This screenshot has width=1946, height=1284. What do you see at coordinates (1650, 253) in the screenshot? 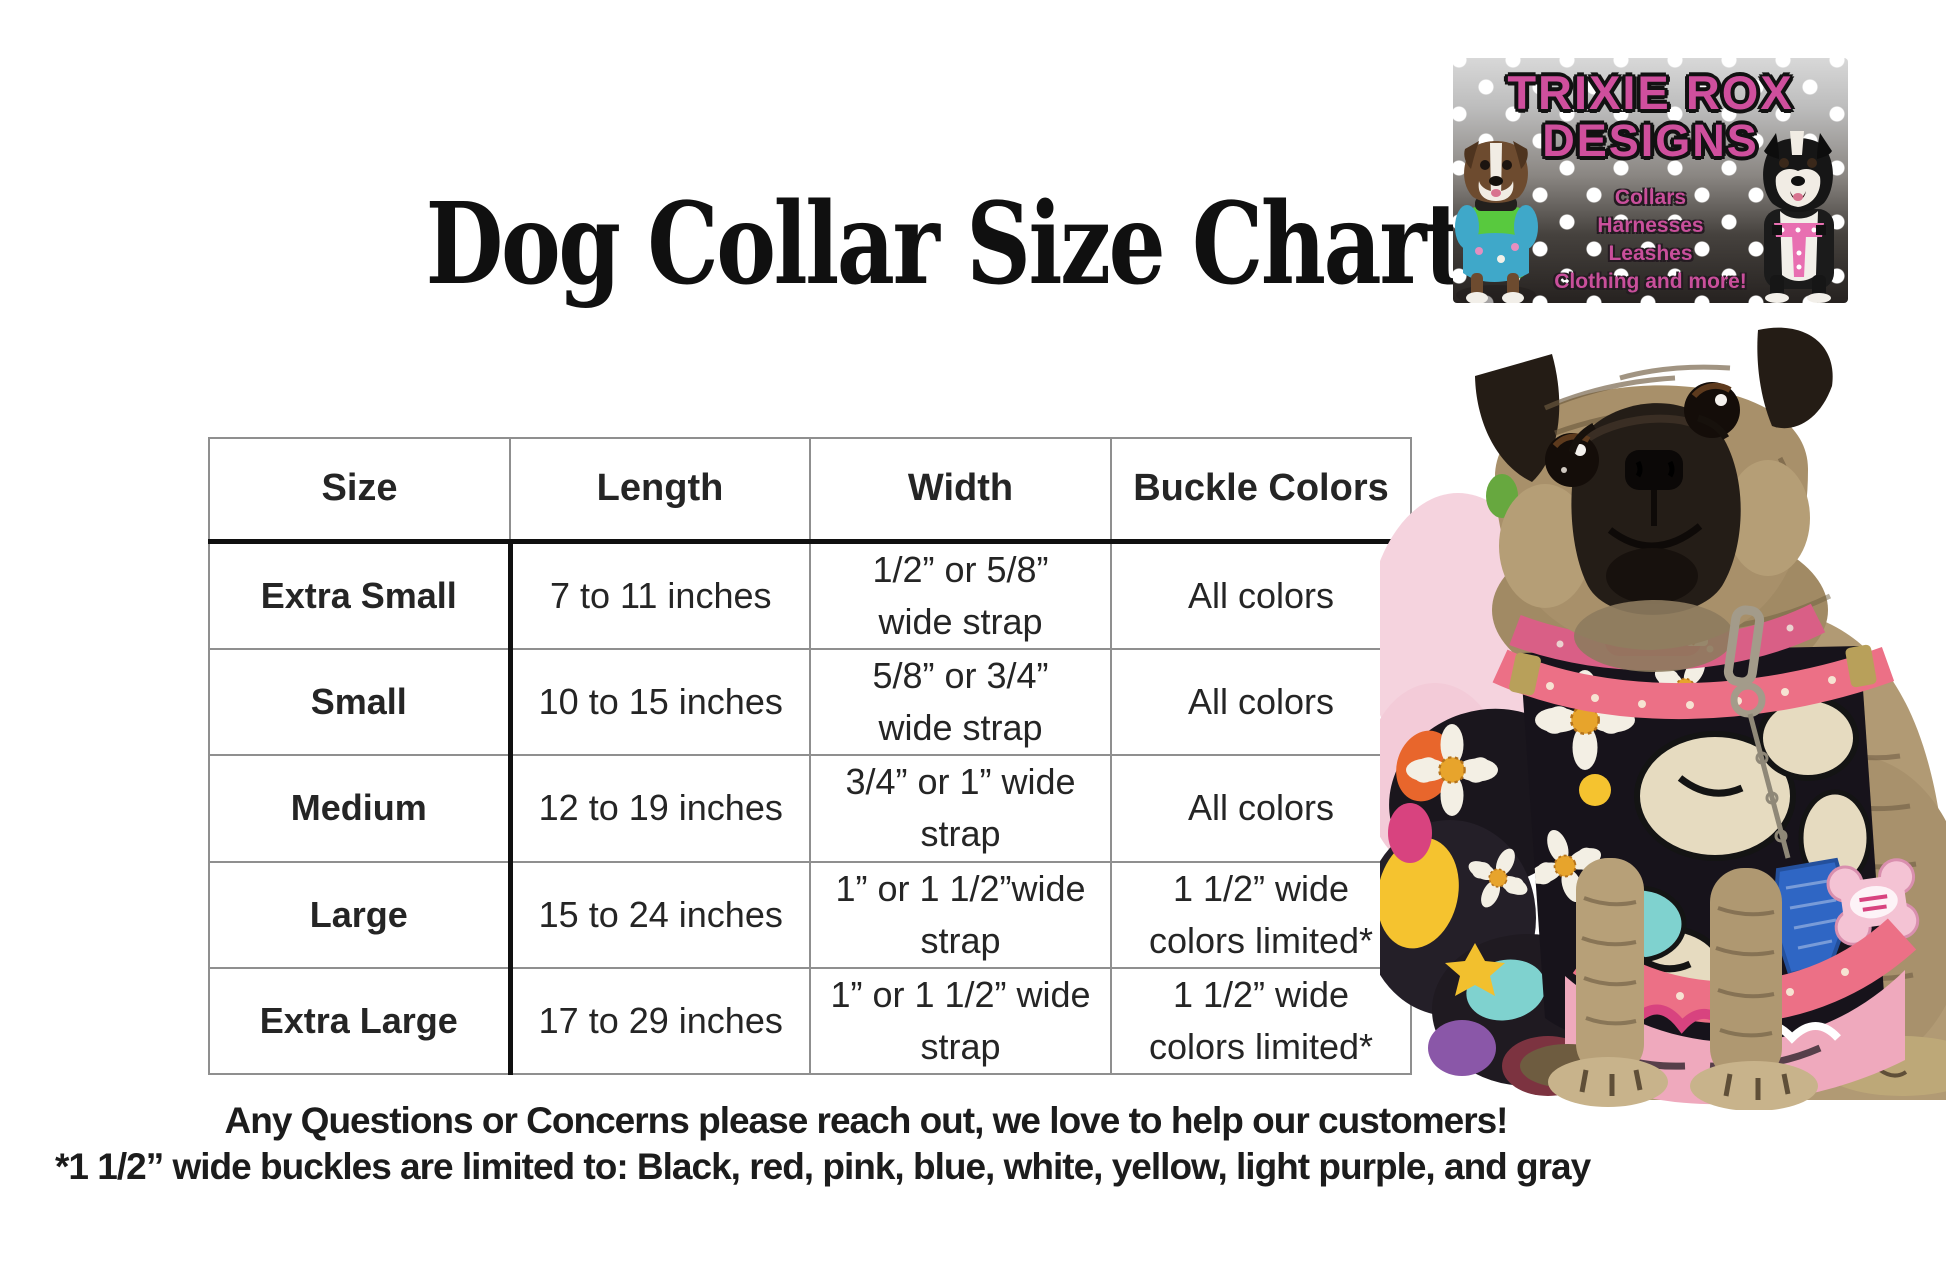
I see `brand-item-leashes: Leashes` at bounding box center [1650, 253].